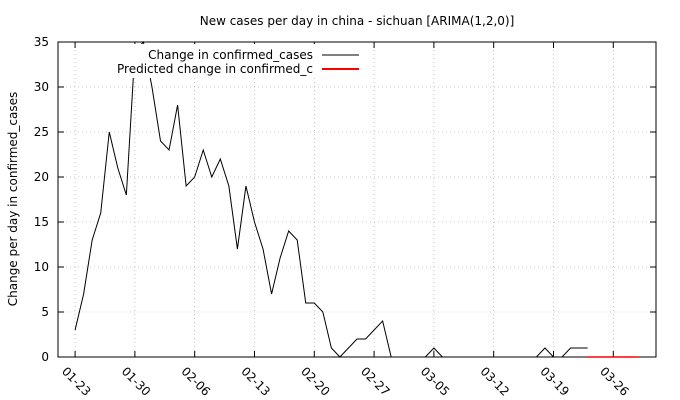  Describe the element at coordinates (196, 381) in the screenshot. I see `x-tick-label: 02-06` at that location.